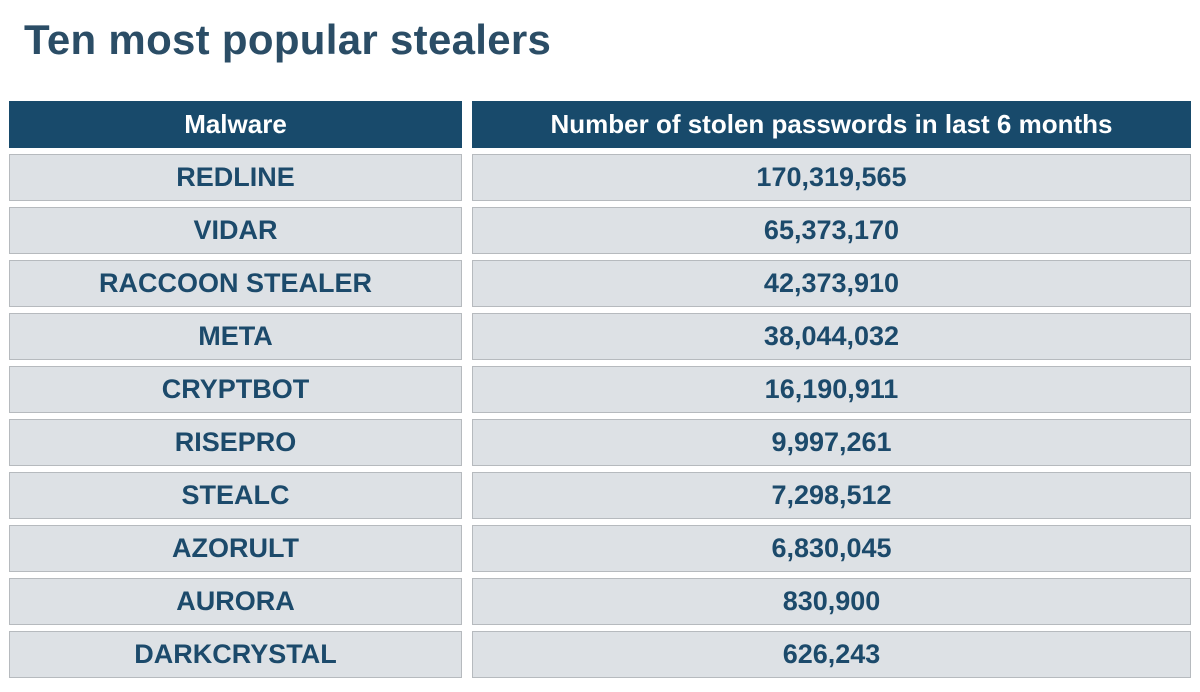 This screenshot has height=692, width=1200. Describe the element at coordinates (235, 495) in the screenshot. I see `malware-cell: STEALC` at that location.